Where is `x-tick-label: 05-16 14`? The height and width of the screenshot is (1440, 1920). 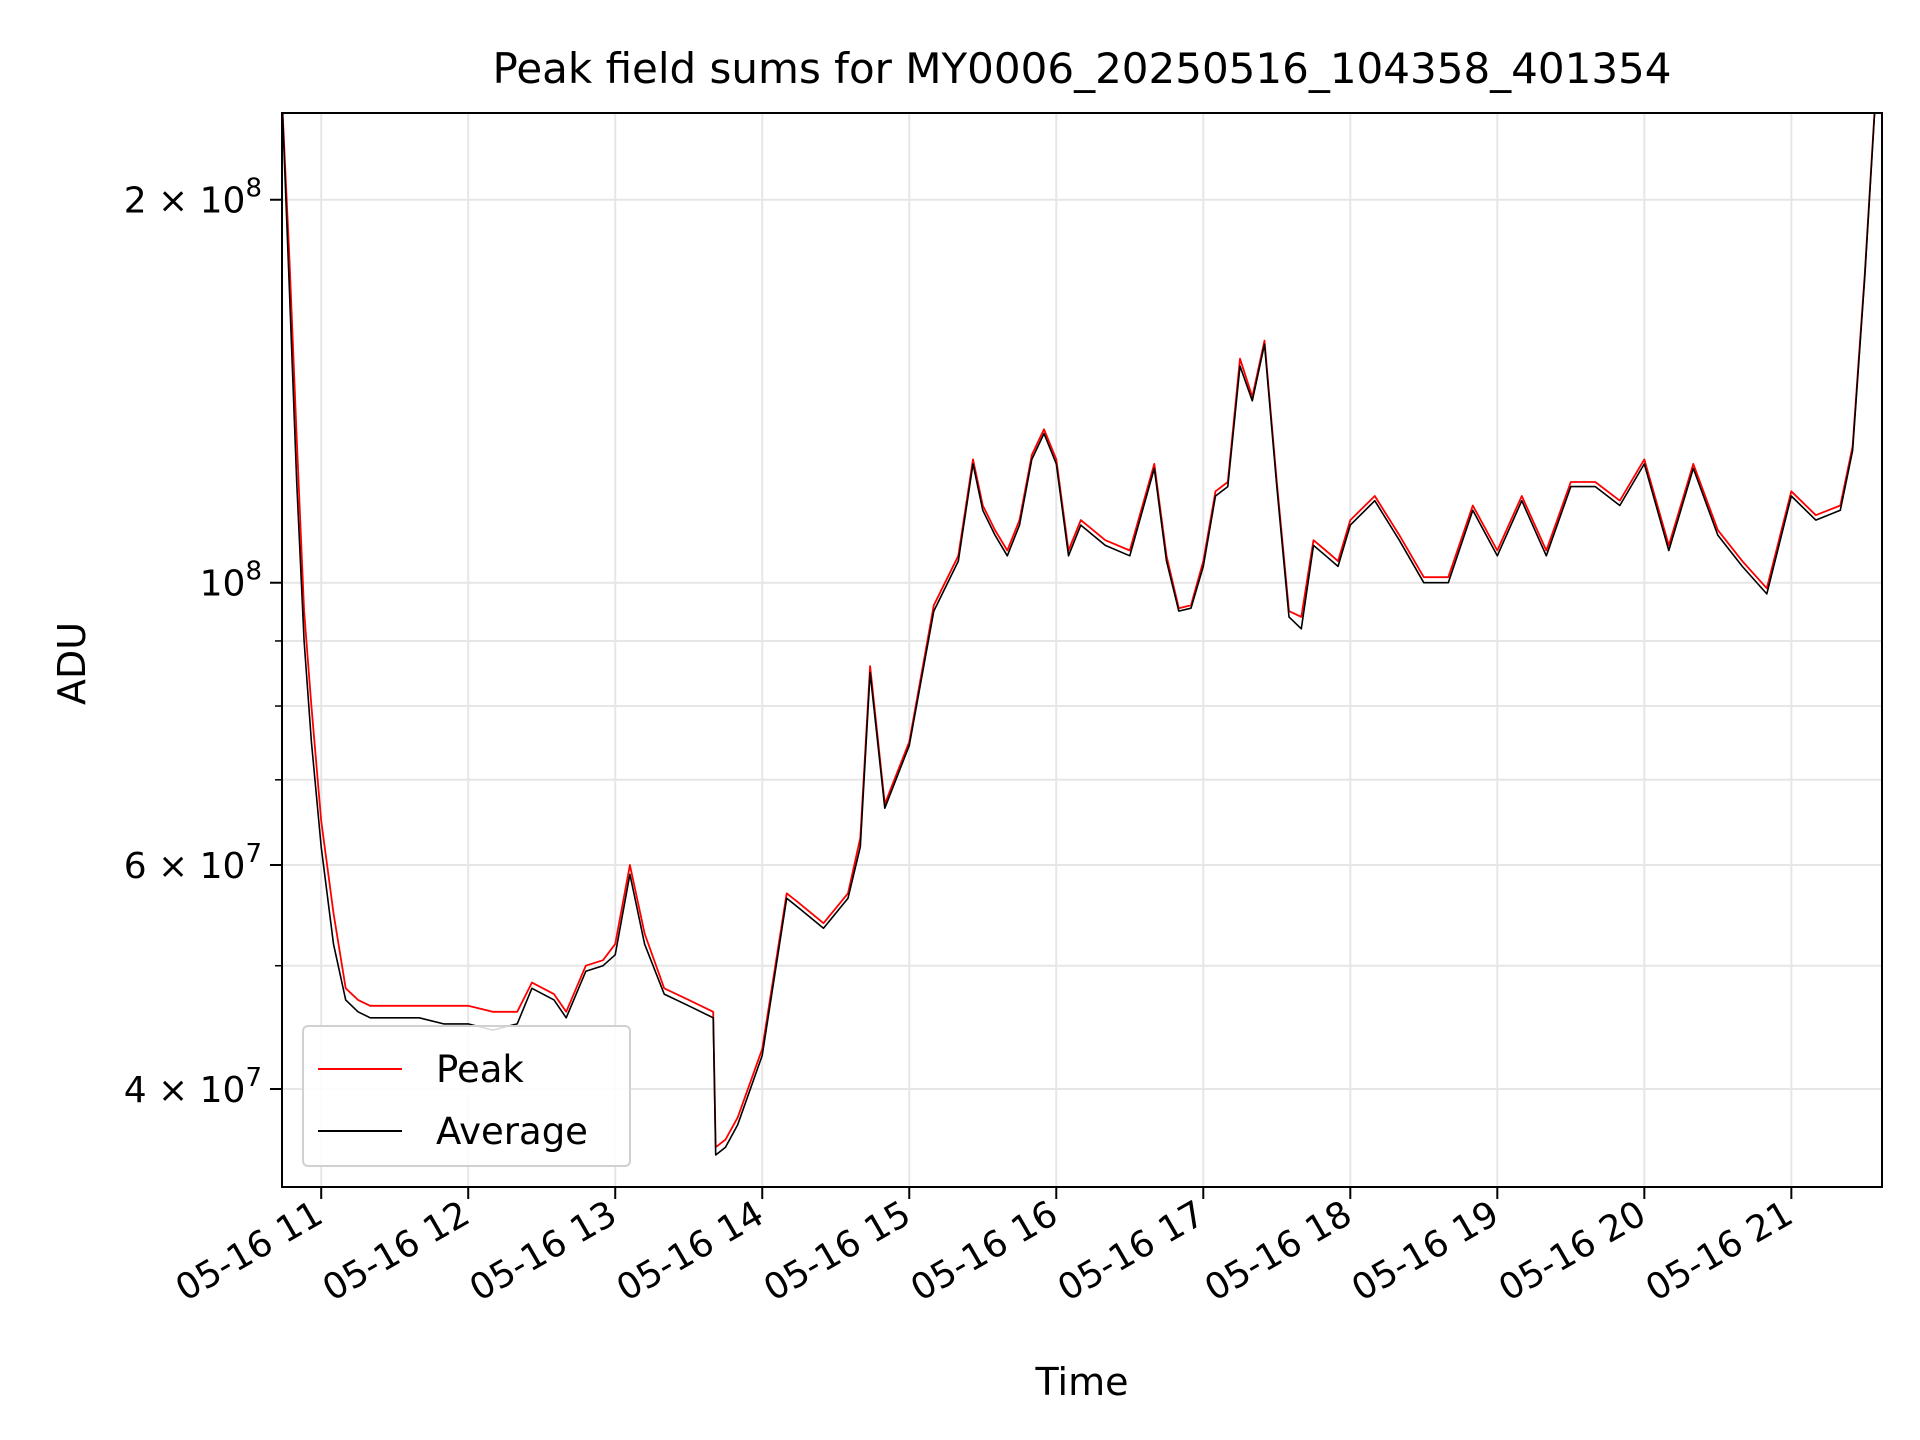 x-tick-label: 05-16 14 is located at coordinates (690, 1251).